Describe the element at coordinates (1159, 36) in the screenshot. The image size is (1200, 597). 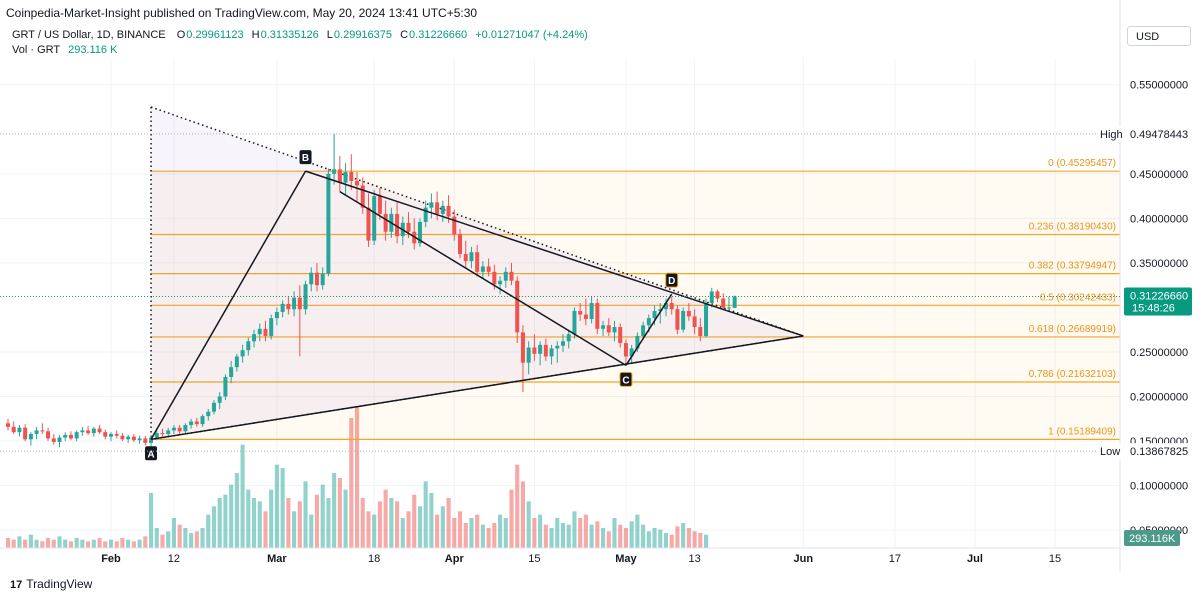
I see `currency-button: USD` at that location.